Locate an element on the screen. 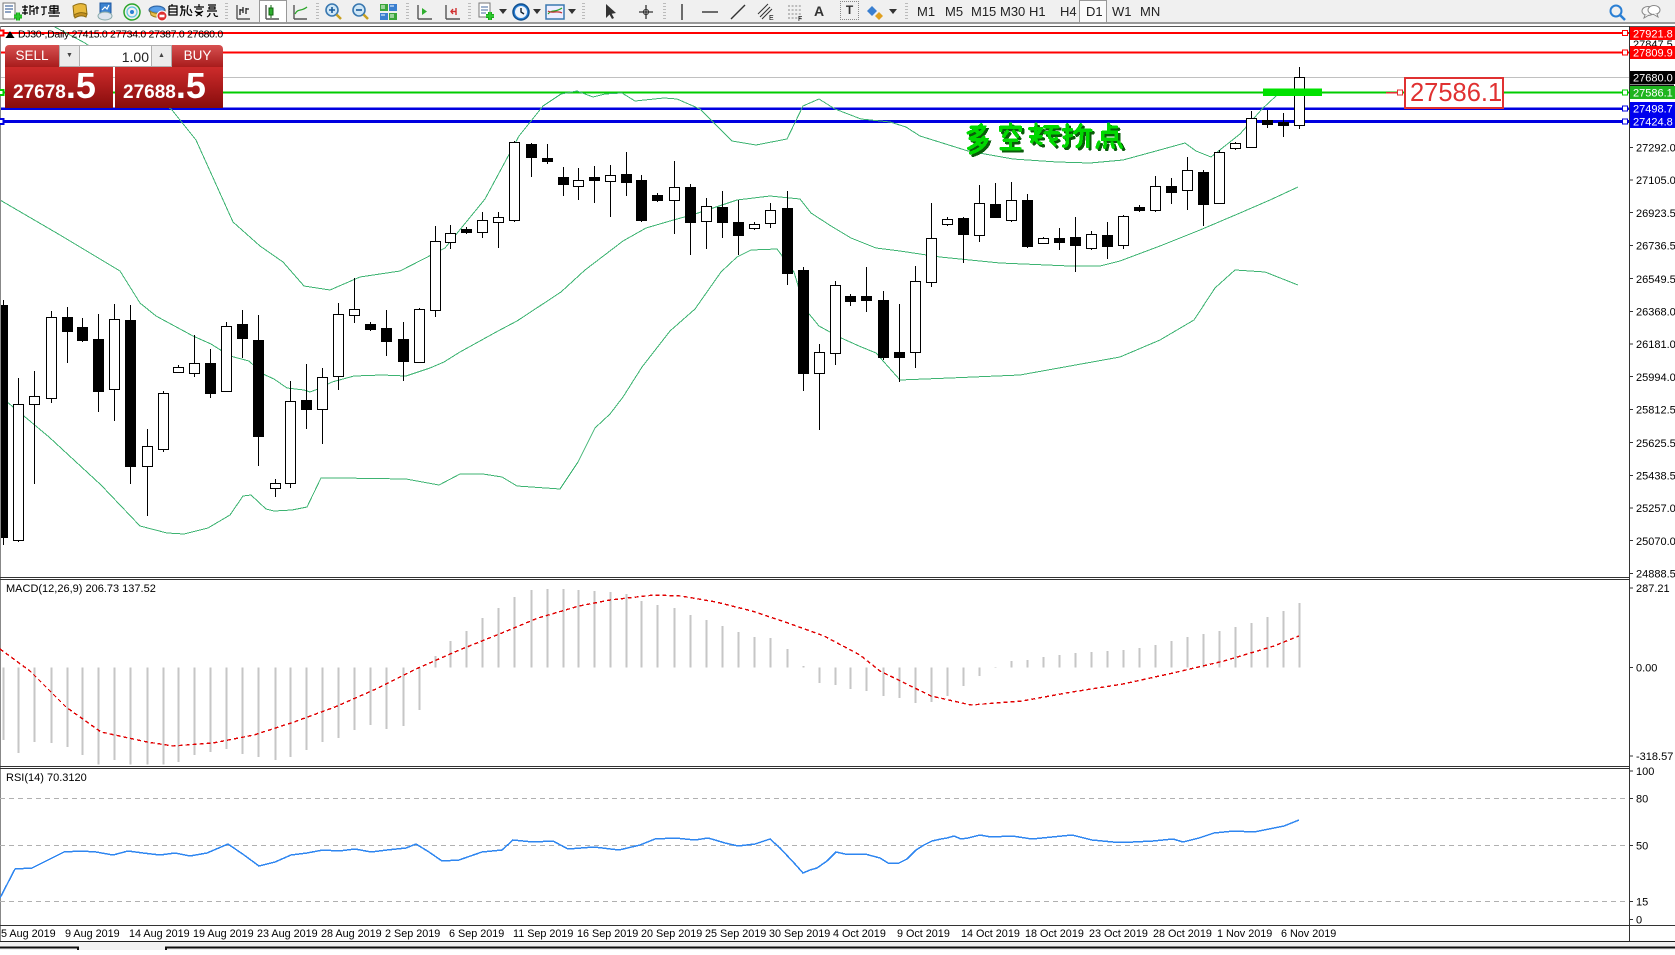  svg-text: 27498.7 is located at coordinates (1653, 110).